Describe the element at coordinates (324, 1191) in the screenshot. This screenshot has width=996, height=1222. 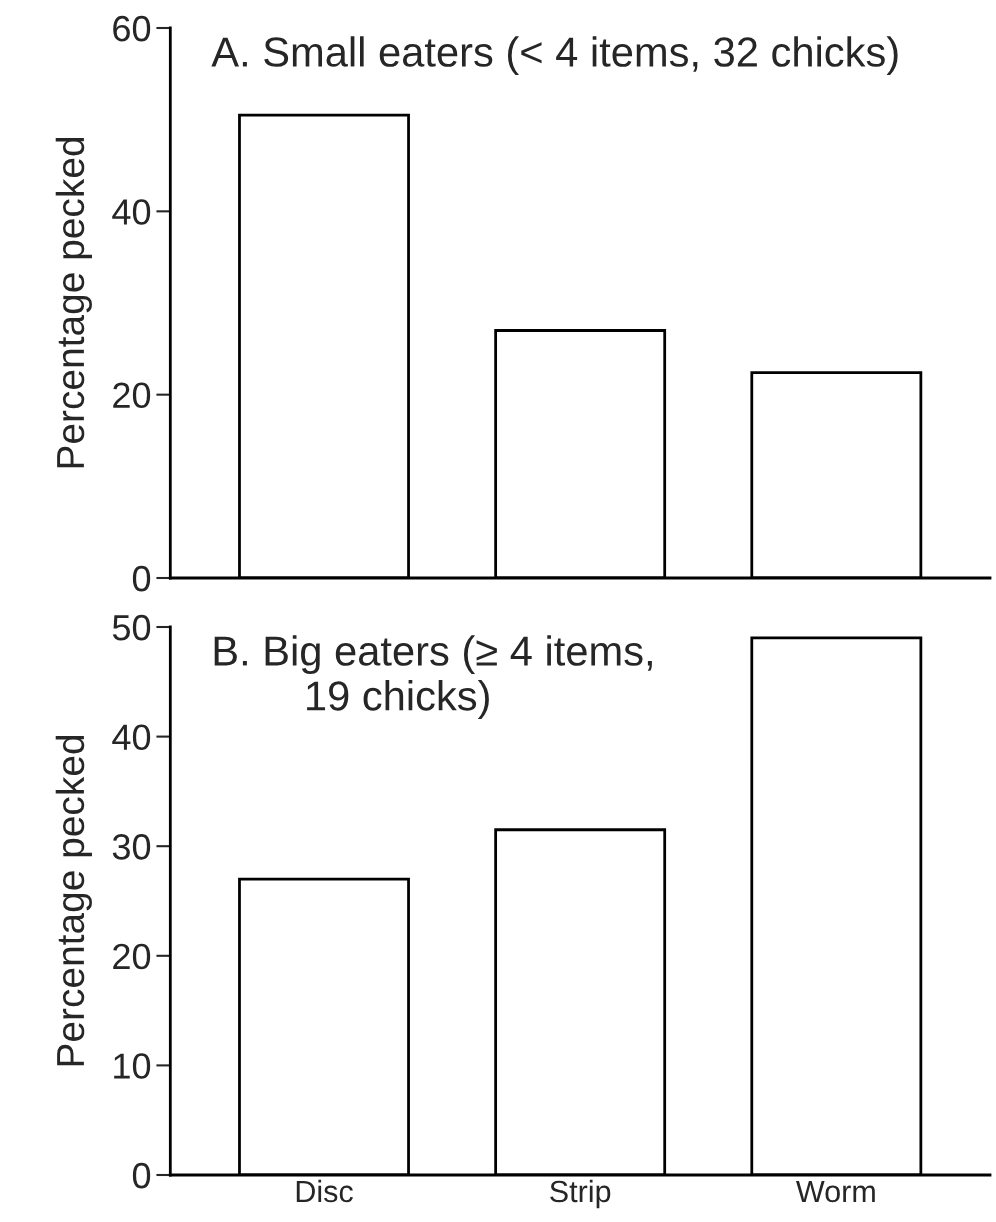
I see `x-tick-label: Disc` at that location.